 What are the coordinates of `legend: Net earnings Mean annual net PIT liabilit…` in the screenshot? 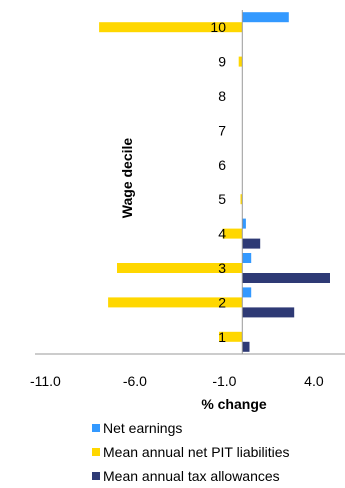 It's located at (191, 452).